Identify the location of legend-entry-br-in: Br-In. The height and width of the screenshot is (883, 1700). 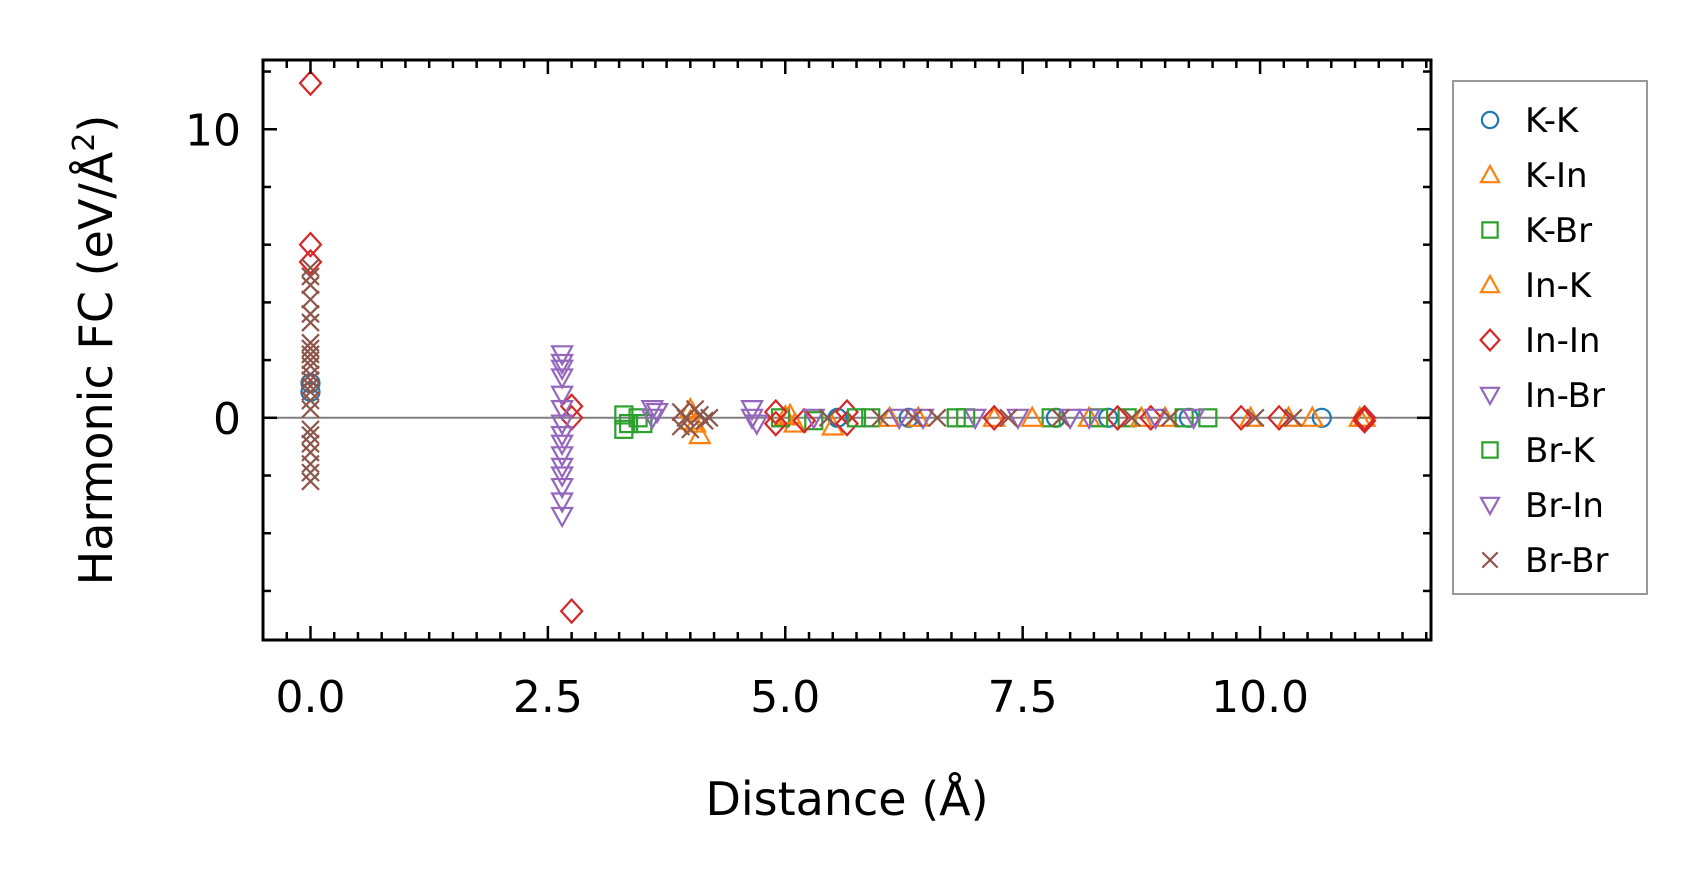
(1541, 506).